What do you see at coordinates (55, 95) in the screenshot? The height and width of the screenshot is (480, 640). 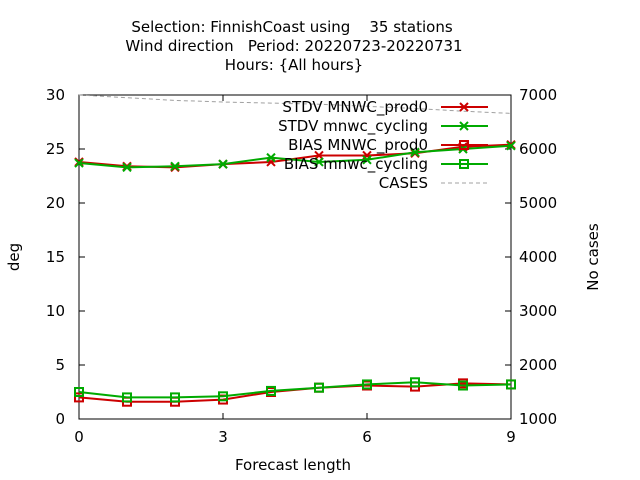 I see `y-tick-label: 30` at bounding box center [55, 95].